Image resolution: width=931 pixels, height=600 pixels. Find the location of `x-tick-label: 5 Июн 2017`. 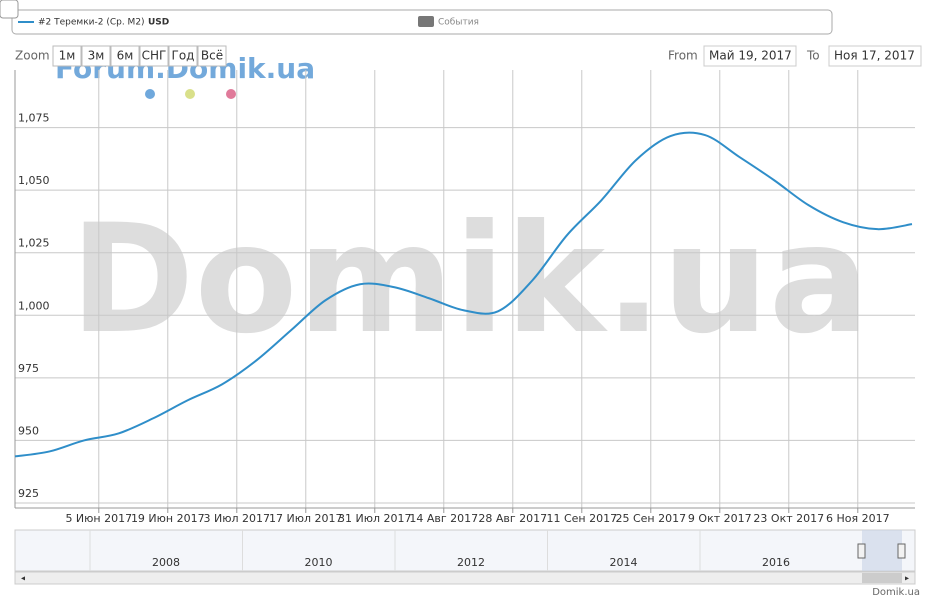

x-tick-label: 5 Июн 2017 is located at coordinates (98, 518).